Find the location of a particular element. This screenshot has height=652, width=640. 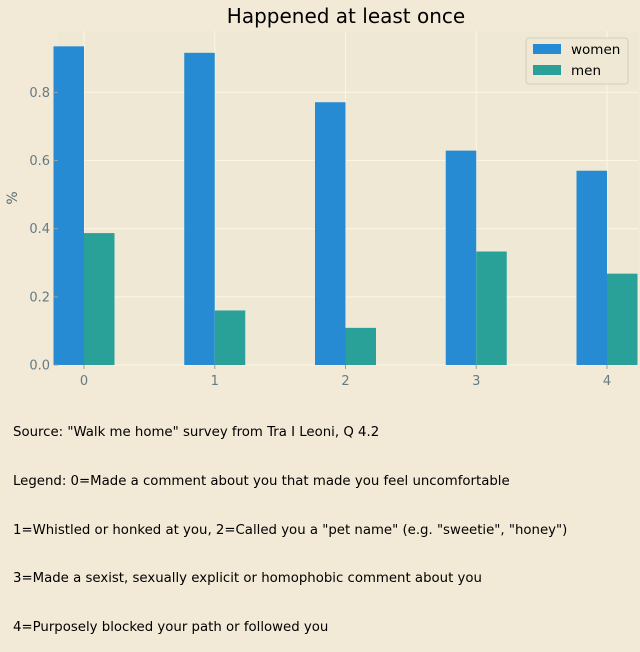

y-tick-label: 0.6 is located at coordinates (39, 161).